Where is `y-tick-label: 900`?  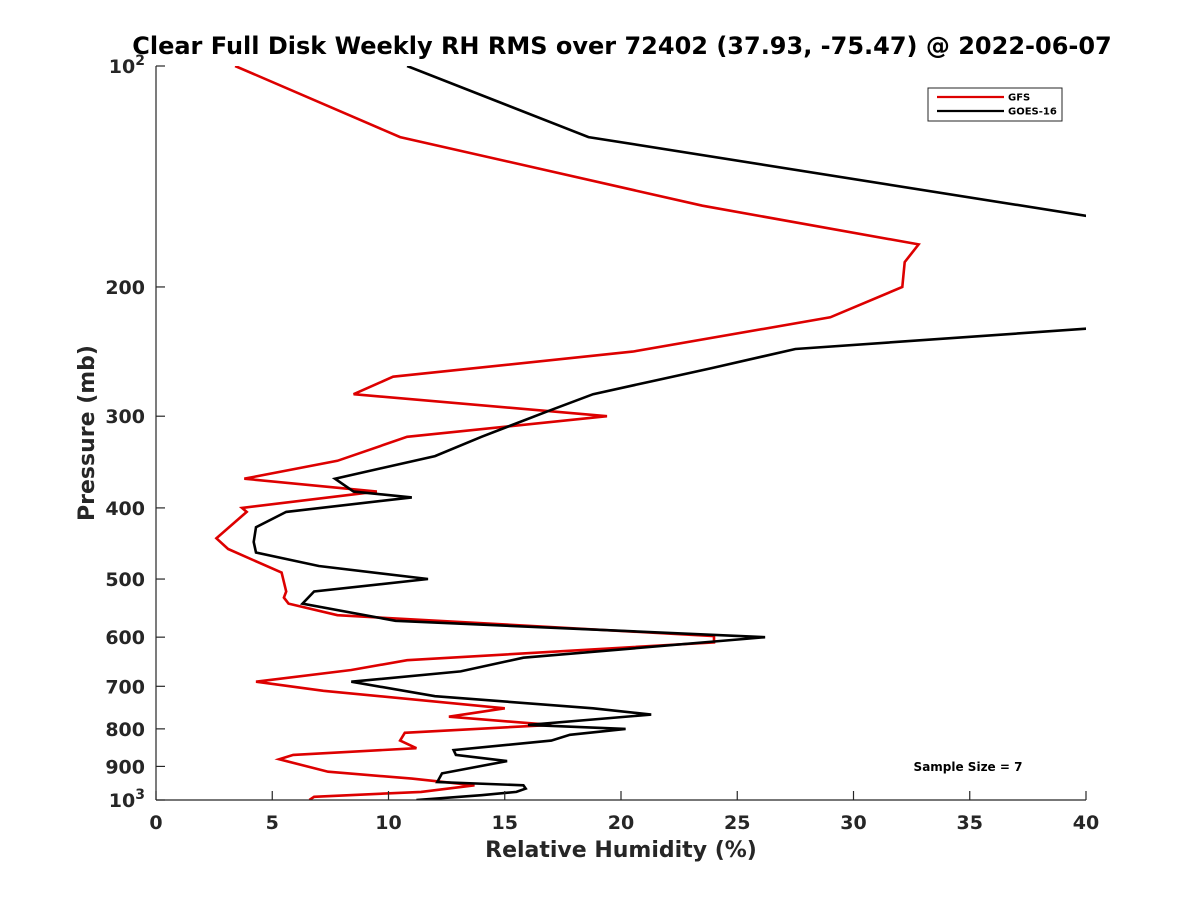
y-tick-label: 900 is located at coordinates (125, 767).